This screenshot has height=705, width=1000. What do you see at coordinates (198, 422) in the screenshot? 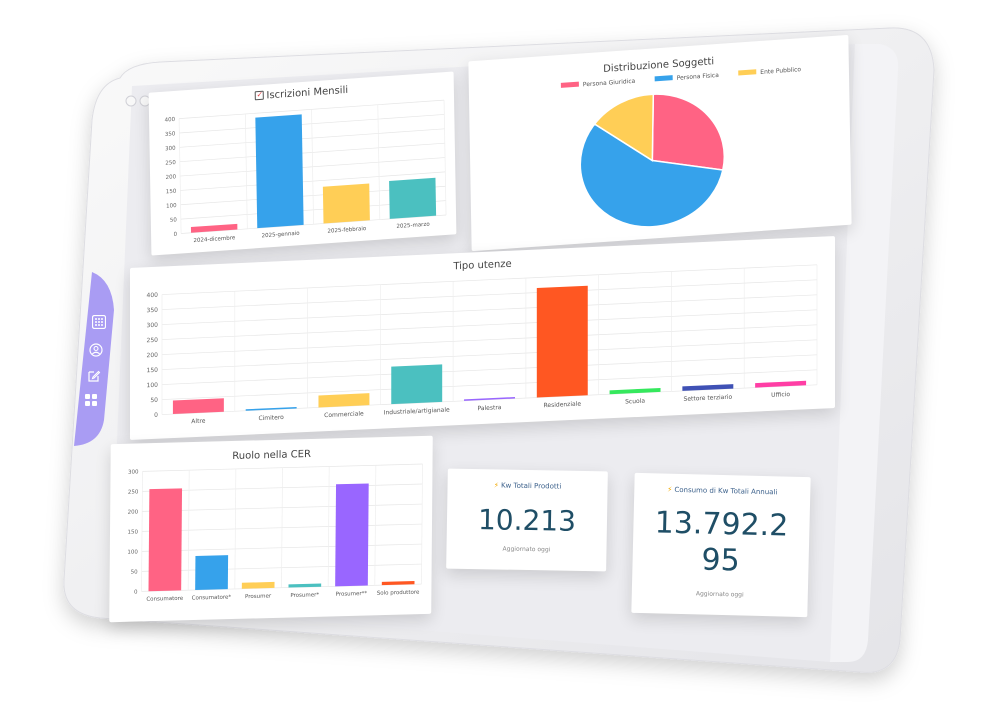
I see `x-tick-label: Altre` at bounding box center [198, 422].